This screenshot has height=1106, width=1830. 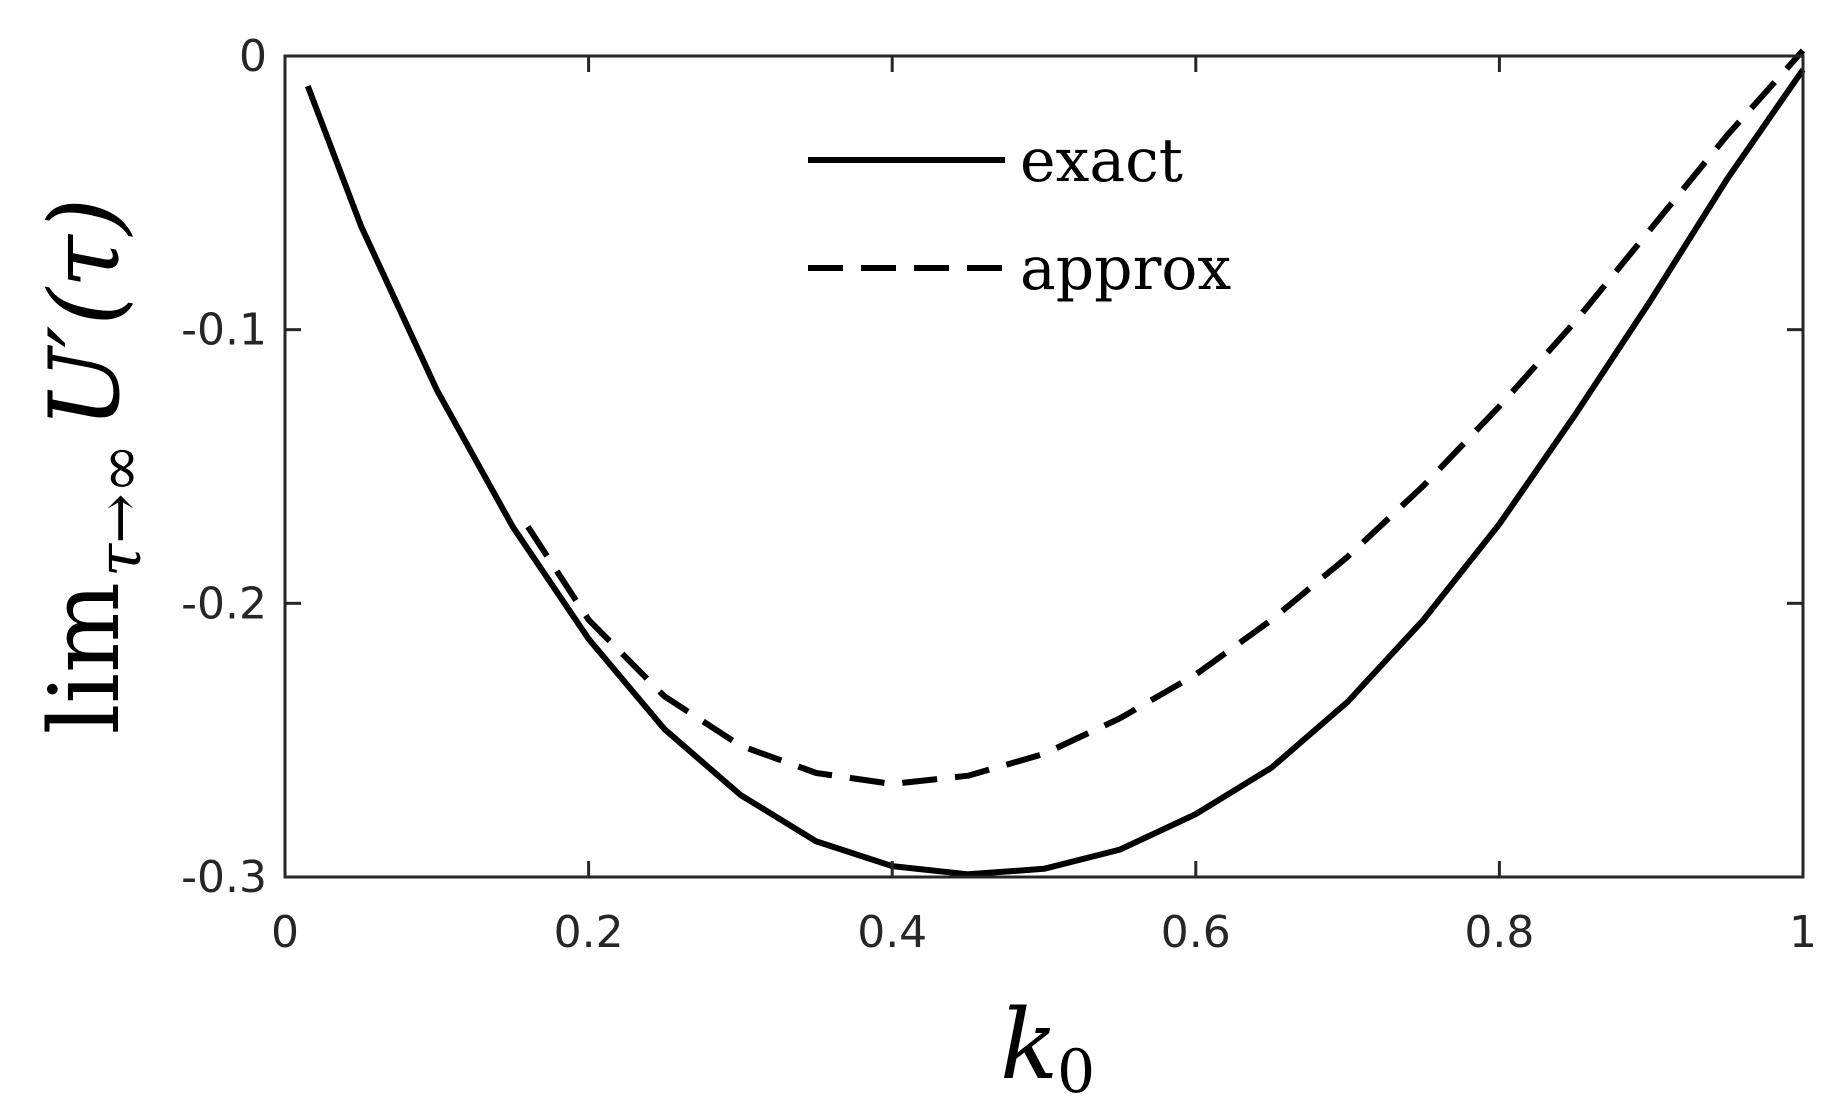 What do you see at coordinates (1029, 1045) in the screenshot?
I see `x-axis-label-main: k` at bounding box center [1029, 1045].